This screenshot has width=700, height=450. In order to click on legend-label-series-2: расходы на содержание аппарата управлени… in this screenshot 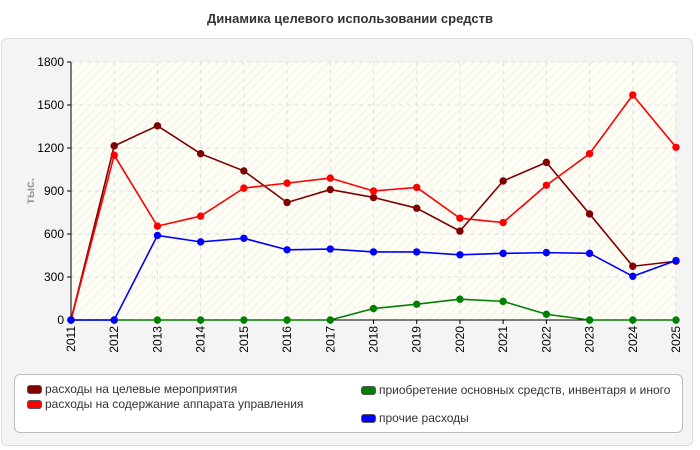, I will do `click(174, 404)`.